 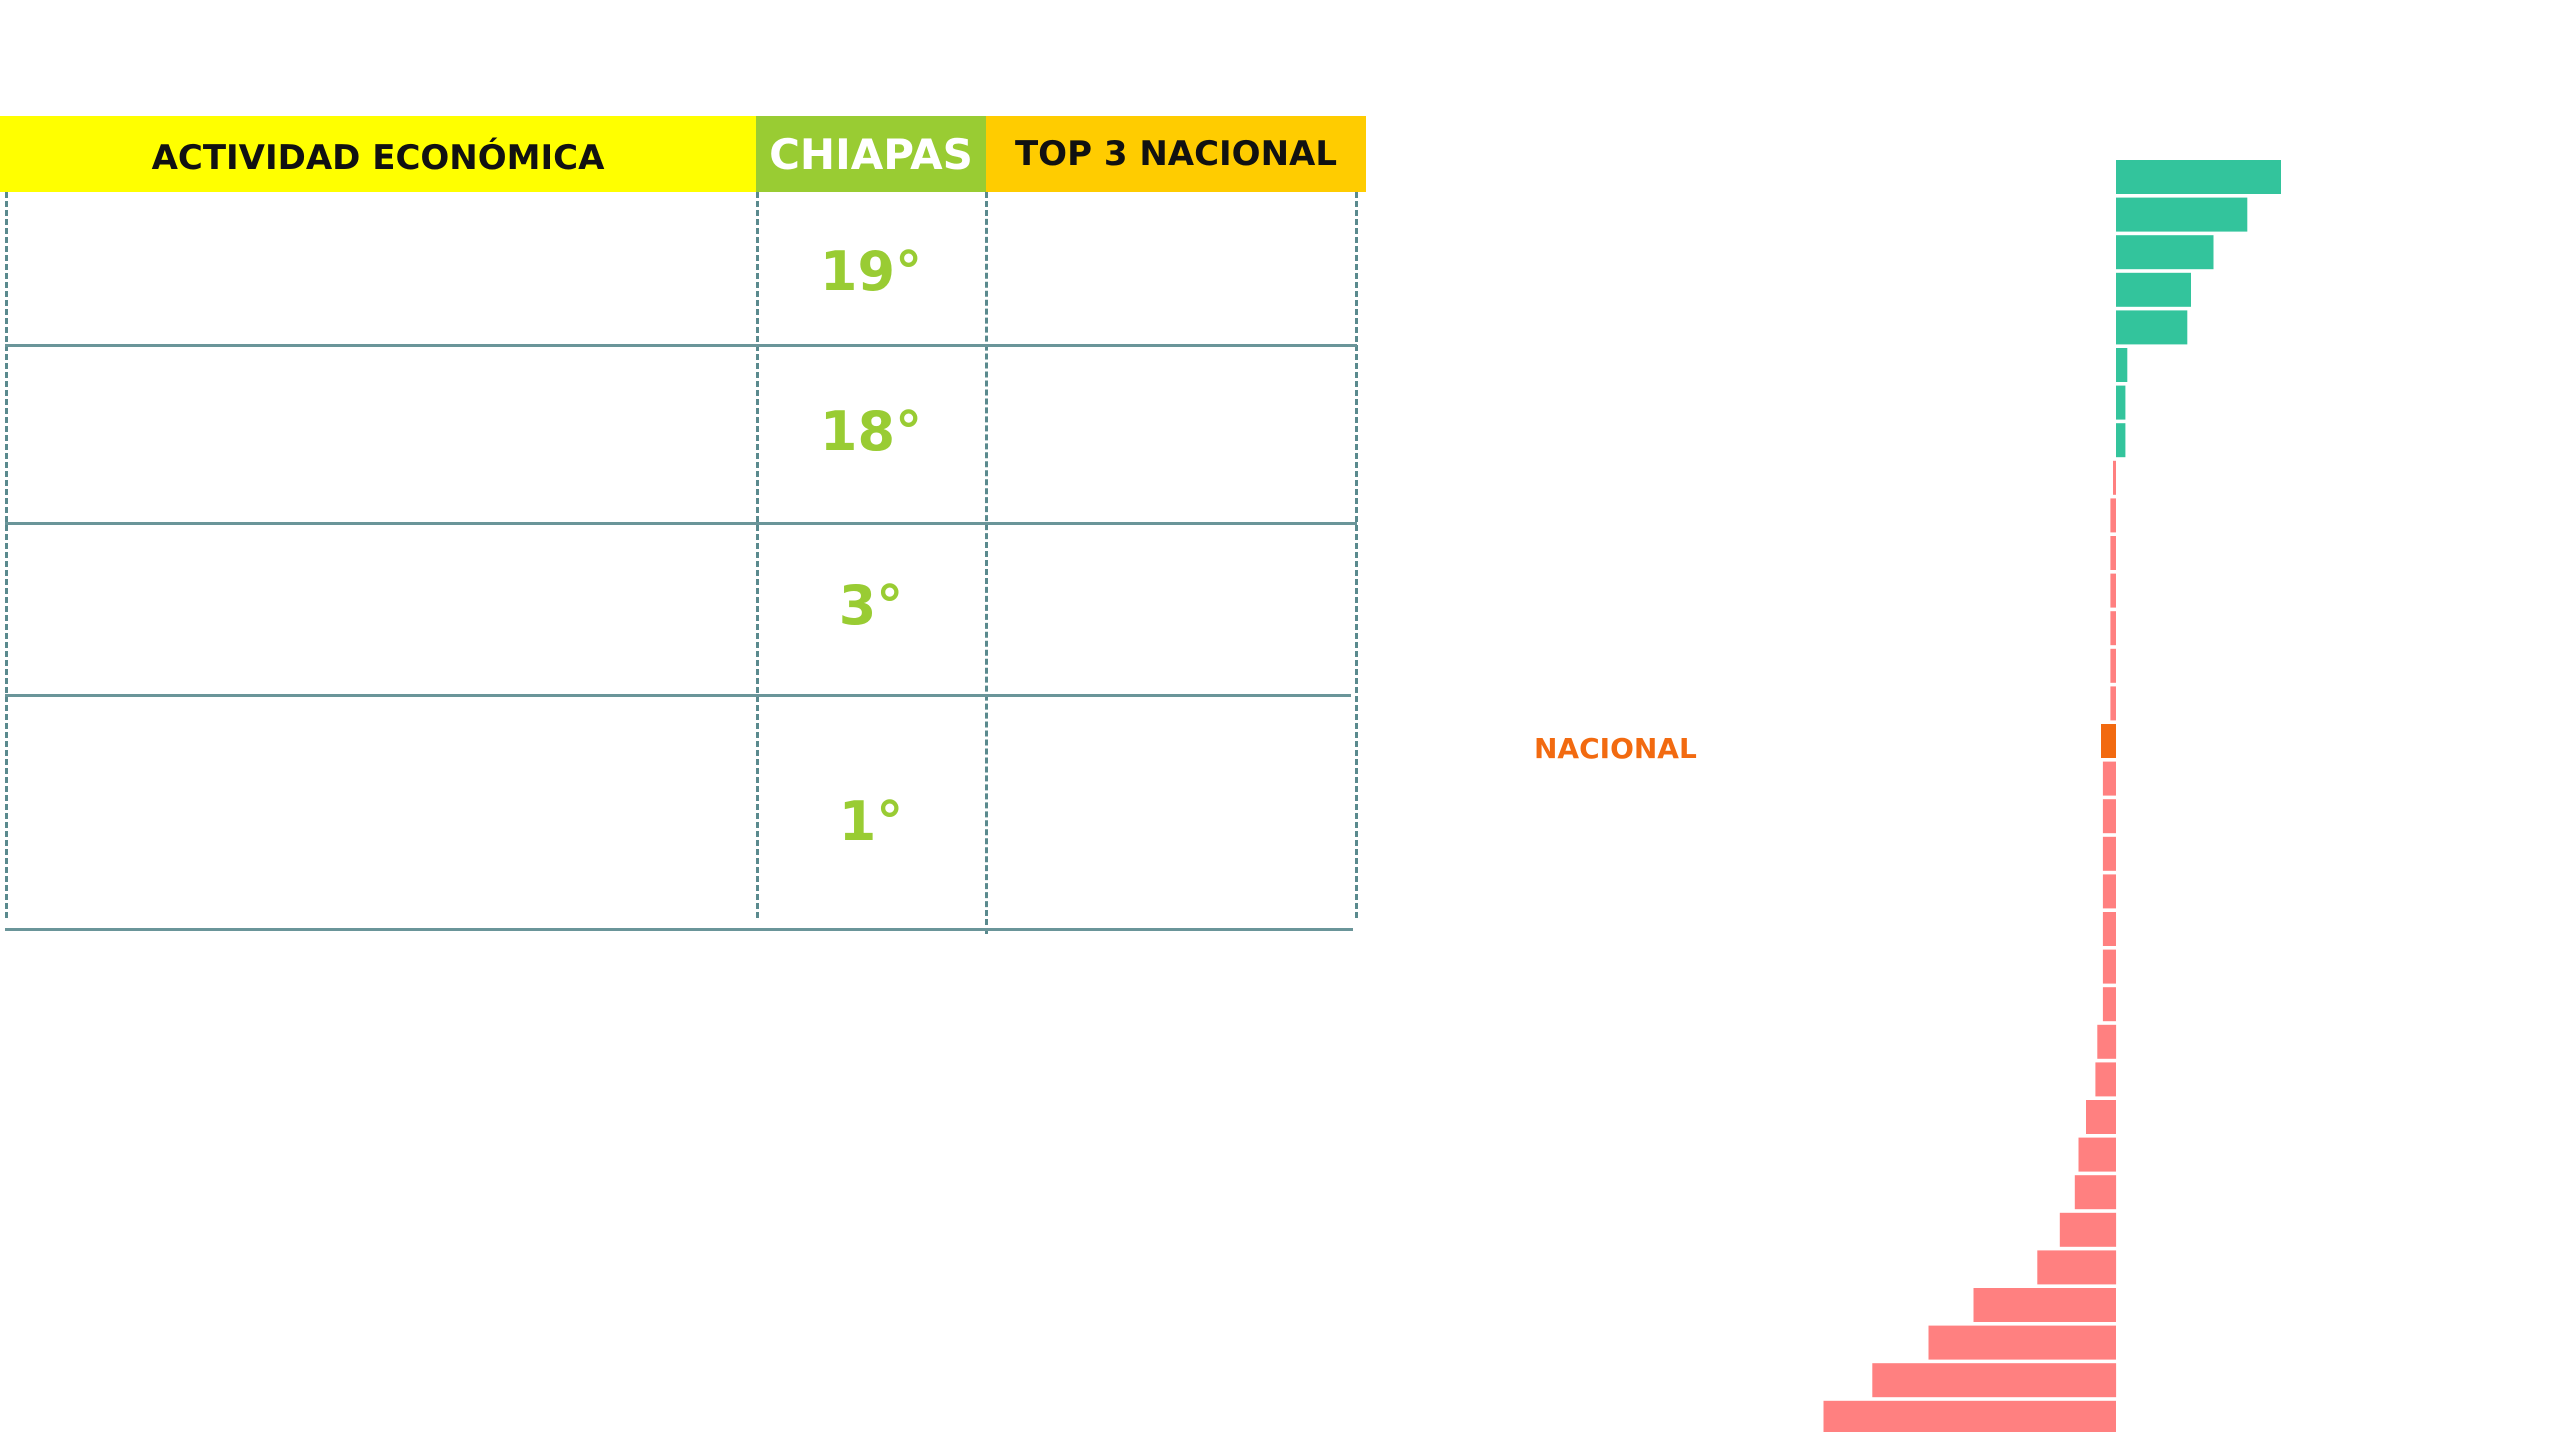 What do you see at coordinates (2108, 741) in the screenshot?
I see `bar-nacional` at bounding box center [2108, 741].